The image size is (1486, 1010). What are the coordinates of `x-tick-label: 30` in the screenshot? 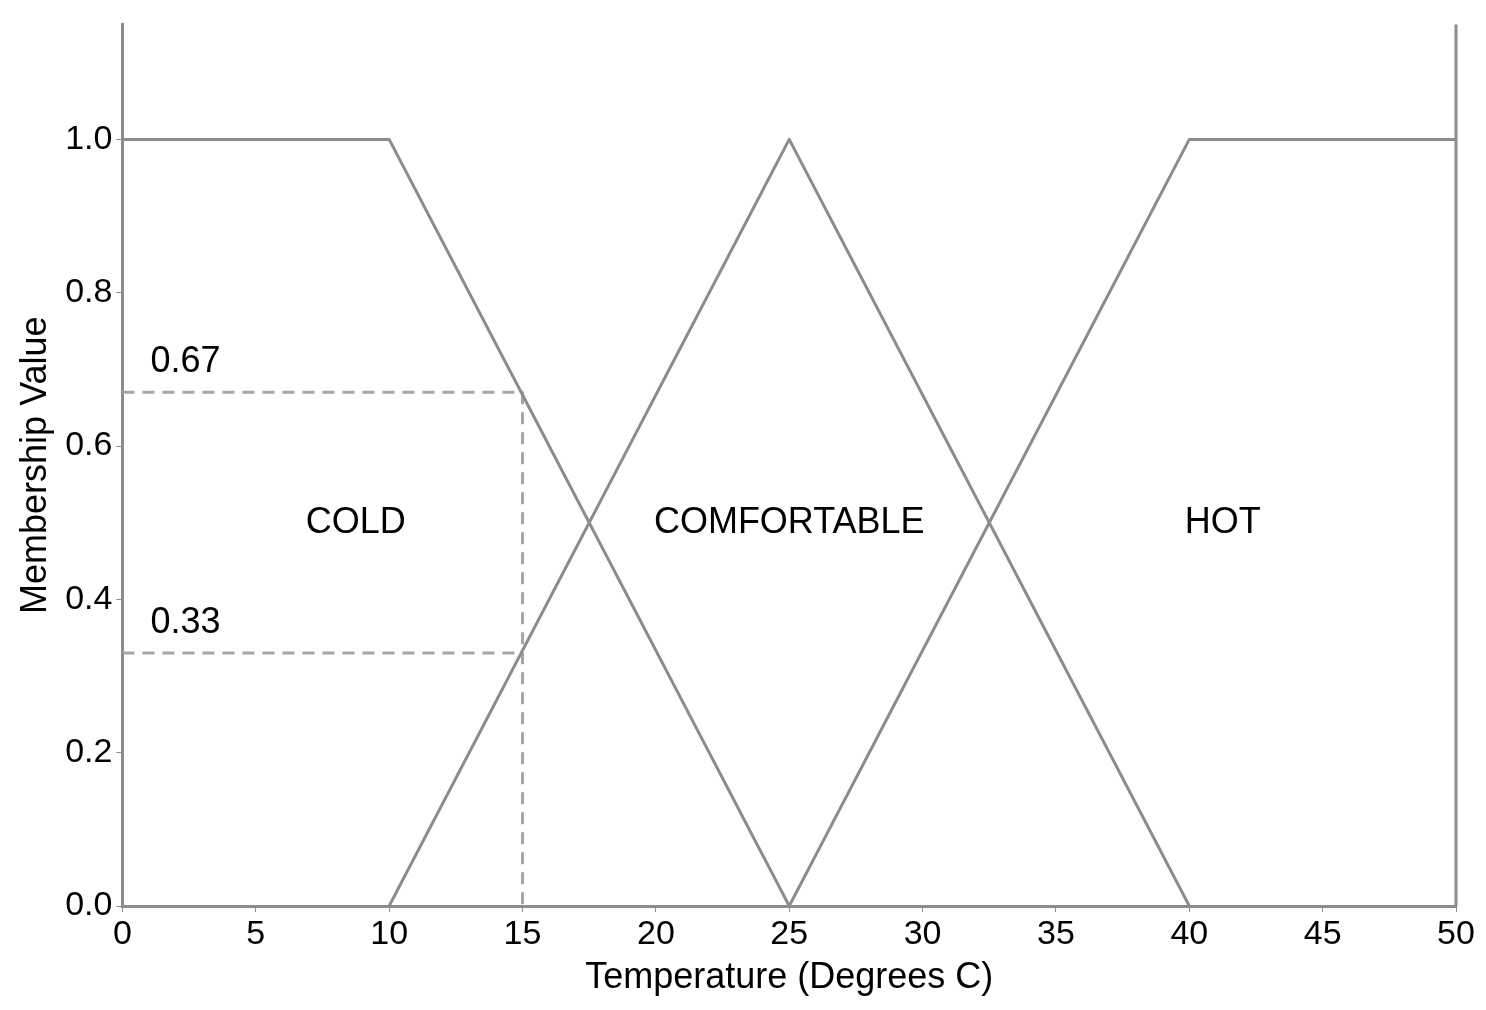 It's located at (922, 931).